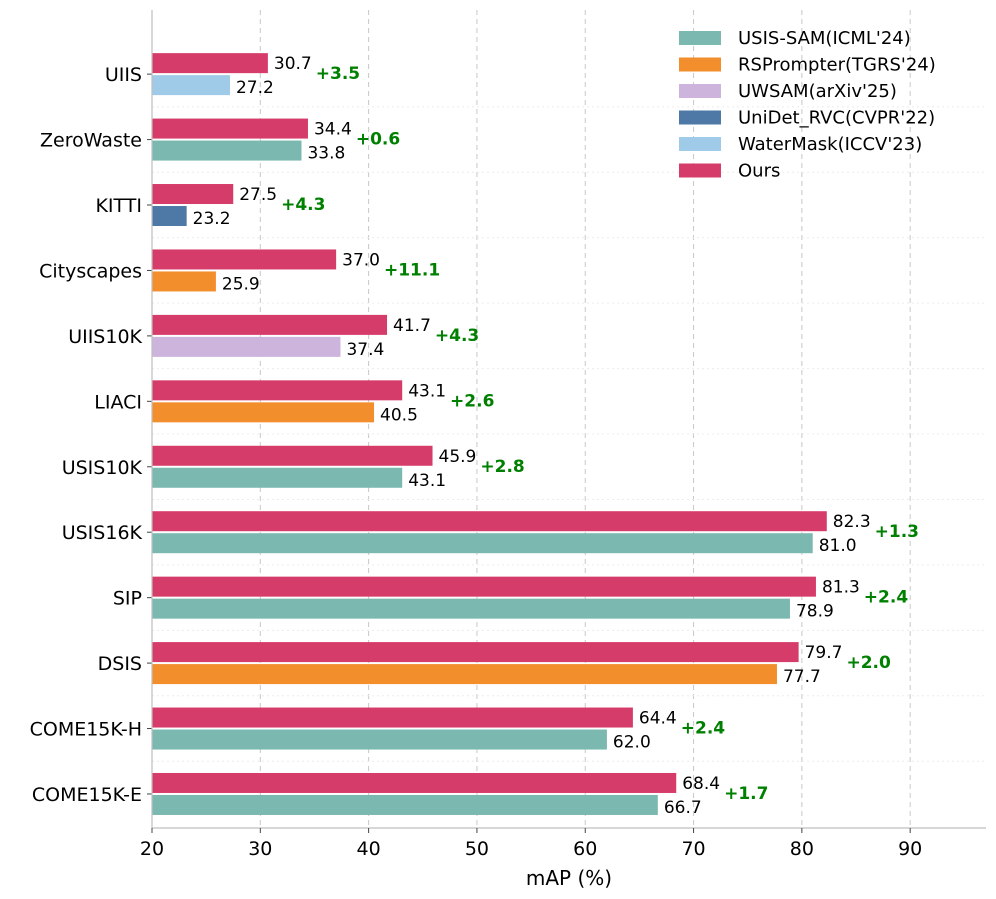 The height and width of the screenshot is (899, 996). What do you see at coordinates (475, 652) in the screenshot?
I see `bar-ours-dsis` at bounding box center [475, 652].